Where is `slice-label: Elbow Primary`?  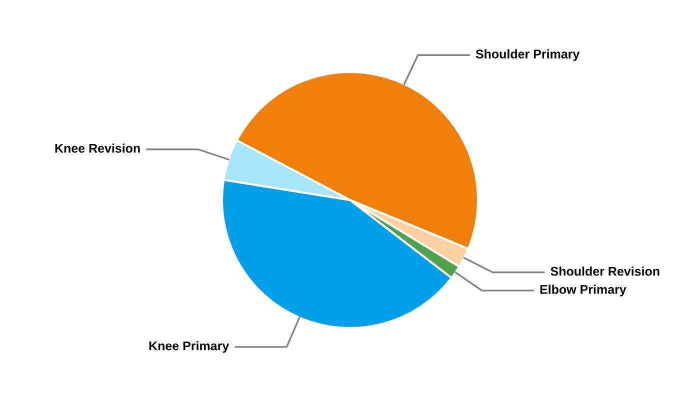 slice-label: Elbow Primary is located at coordinates (583, 290).